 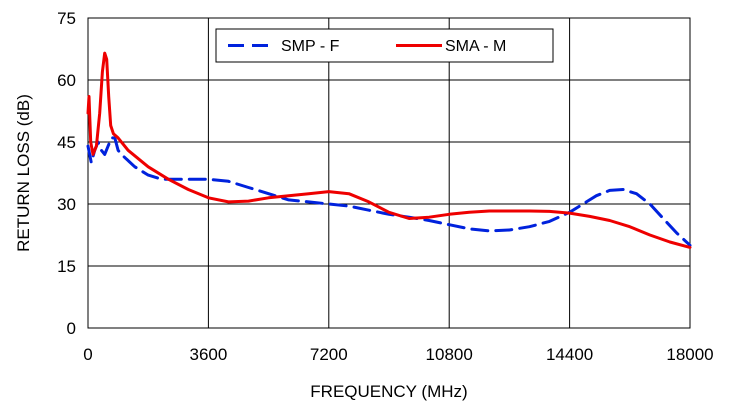 What do you see at coordinates (329, 354) in the screenshot?
I see `x-tick-label: 7200` at bounding box center [329, 354].